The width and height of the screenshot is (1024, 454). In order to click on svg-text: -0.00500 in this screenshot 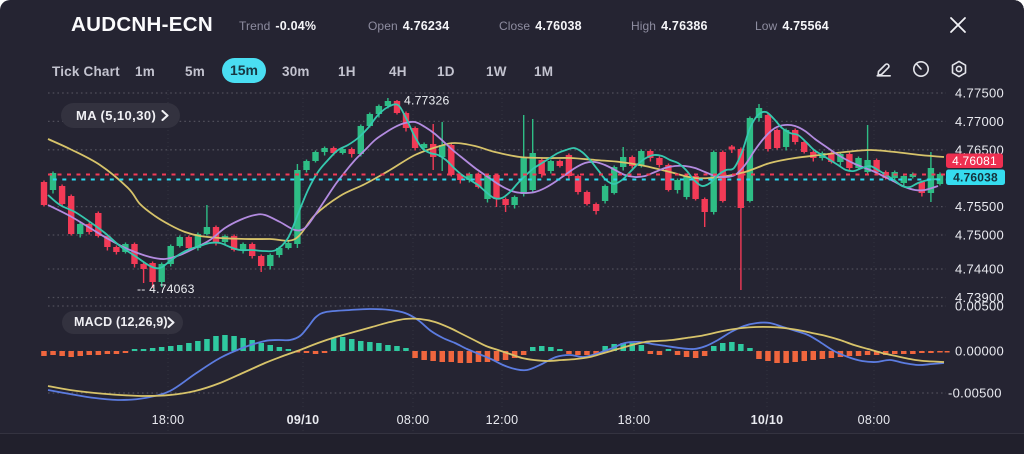, I will do `click(975, 393)`.